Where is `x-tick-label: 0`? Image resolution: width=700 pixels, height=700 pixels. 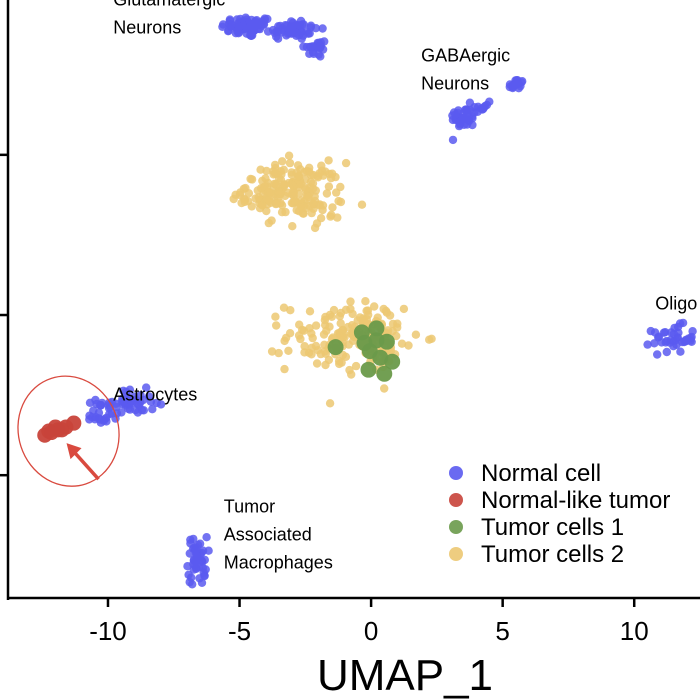 x-tick-label: 0 is located at coordinates (371, 631).